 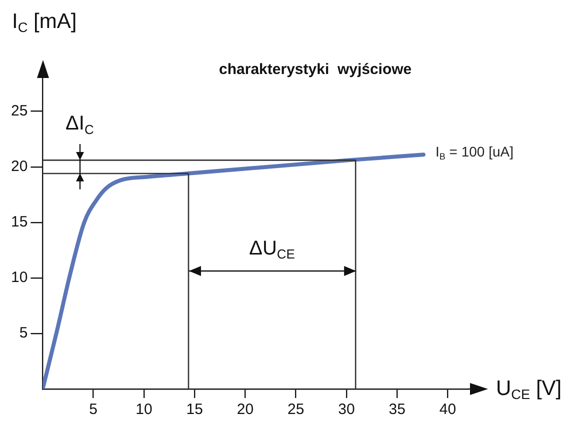 I want to click on y-tick-label: 20, so click(x=19, y=166).